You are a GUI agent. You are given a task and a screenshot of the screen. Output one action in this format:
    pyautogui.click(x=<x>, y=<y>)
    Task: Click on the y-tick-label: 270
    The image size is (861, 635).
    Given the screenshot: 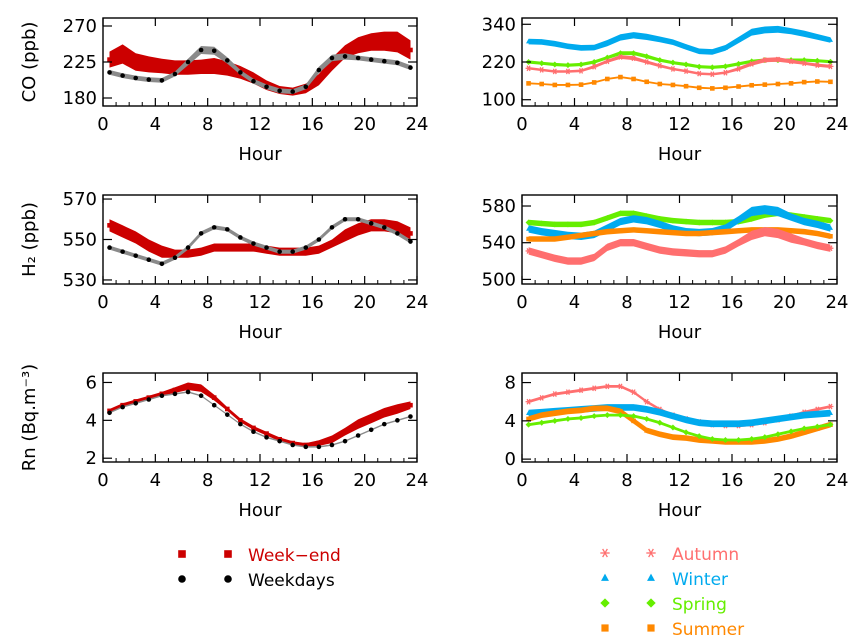 What is the action you would take?
    pyautogui.click(x=80, y=26)
    